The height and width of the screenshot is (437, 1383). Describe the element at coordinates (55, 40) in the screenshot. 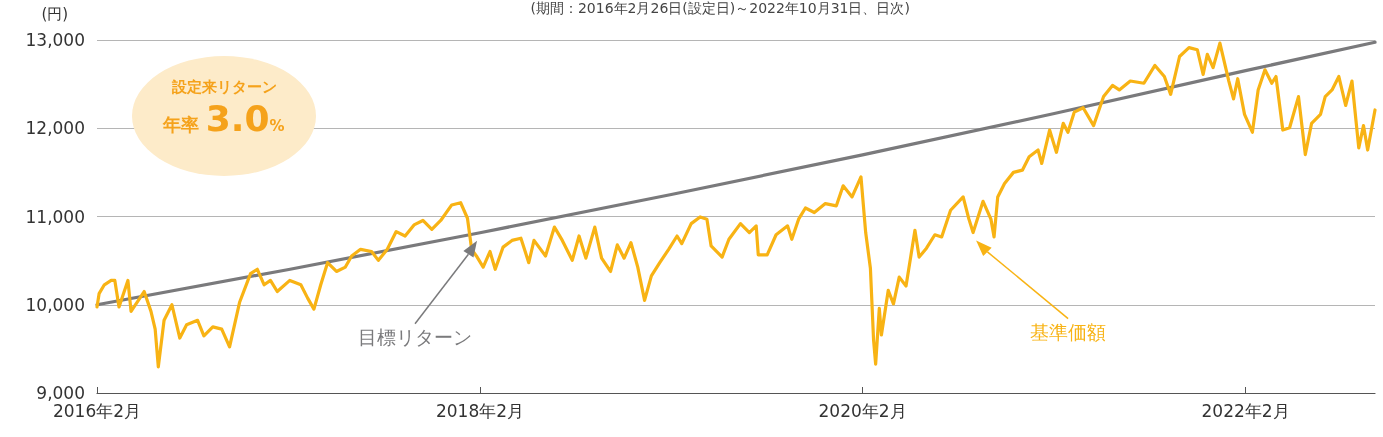

I see `y-tick-label: 13,000` at that location.